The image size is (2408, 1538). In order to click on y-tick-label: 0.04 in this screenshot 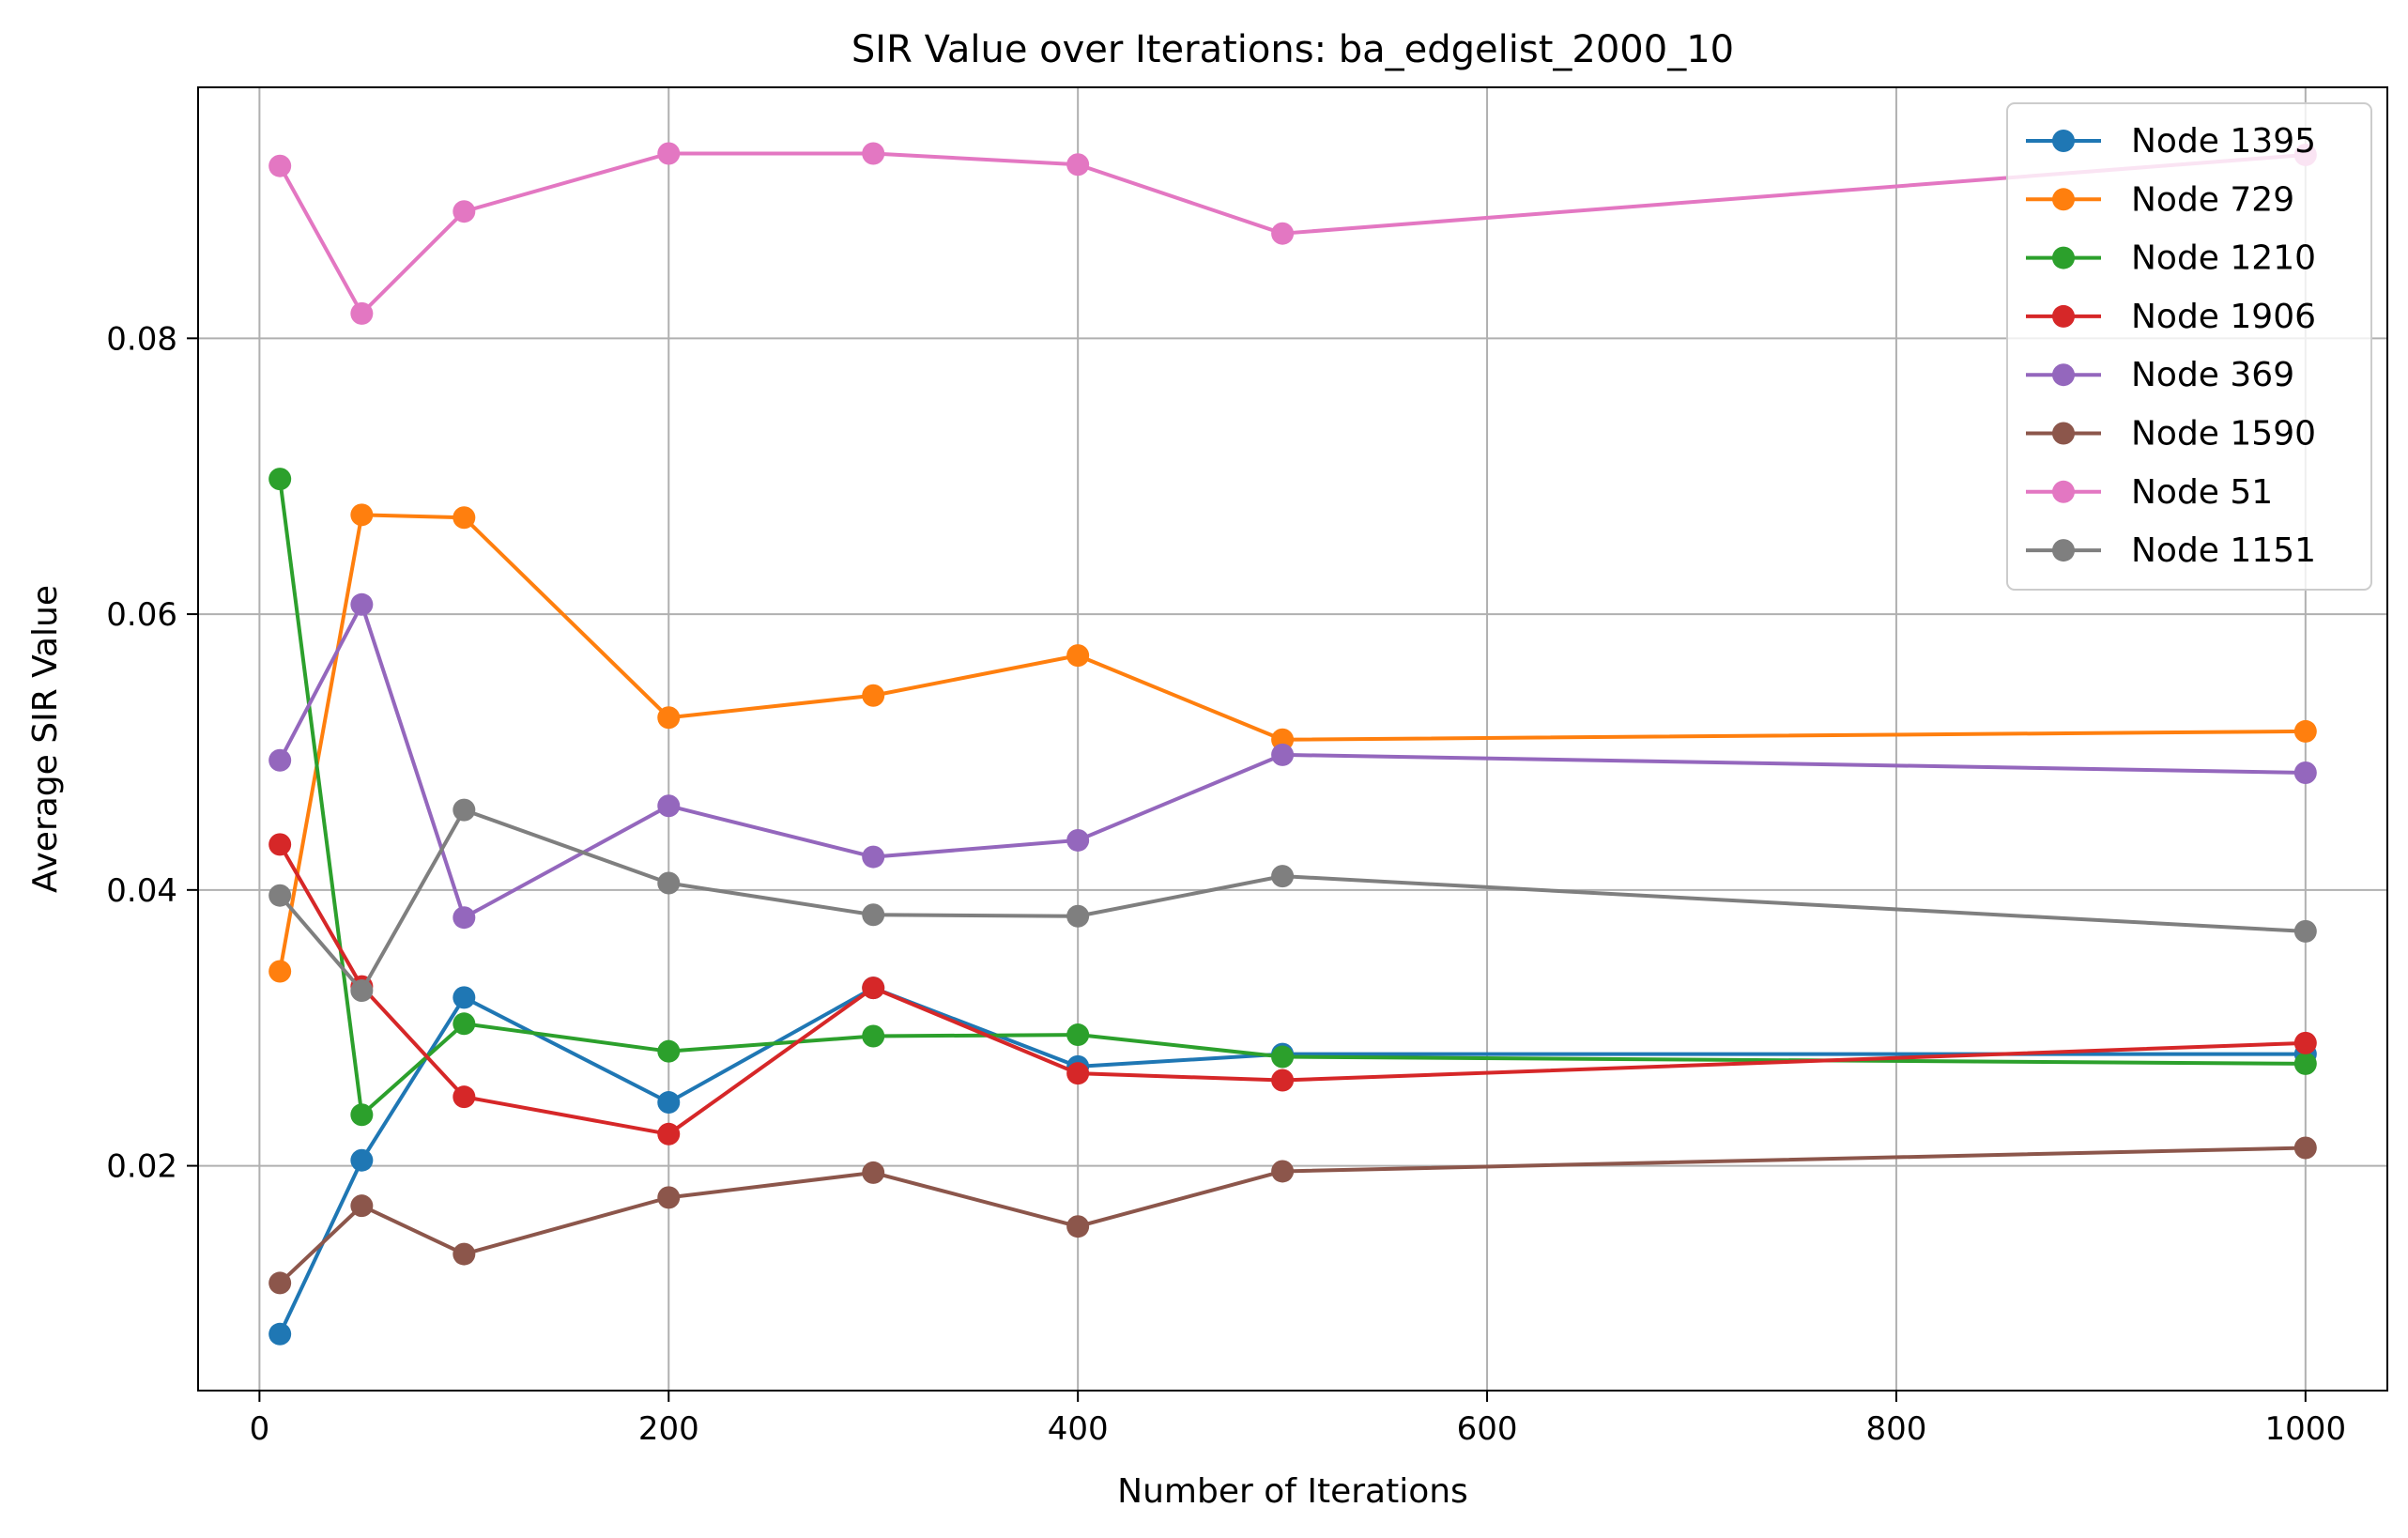, I will do `click(141, 891)`.